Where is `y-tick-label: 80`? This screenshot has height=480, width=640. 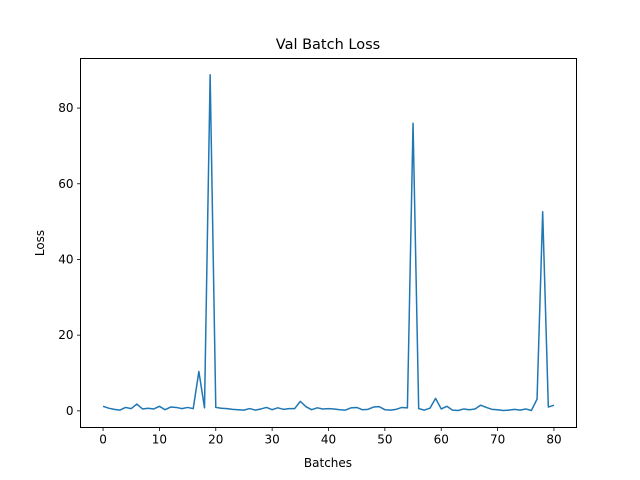 y-tick-label: 80 is located at coordinates (65, 108).